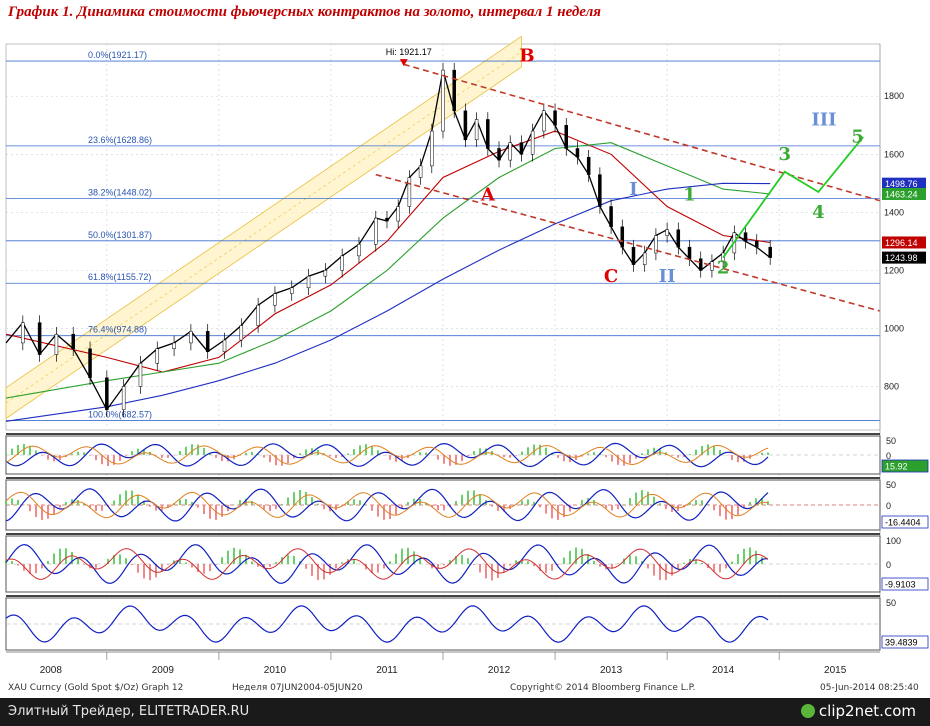 Image resolution: width=930 pixels, height=726 pixels. I want to click on price-badge-text: 1296.14, so click(901, 243).